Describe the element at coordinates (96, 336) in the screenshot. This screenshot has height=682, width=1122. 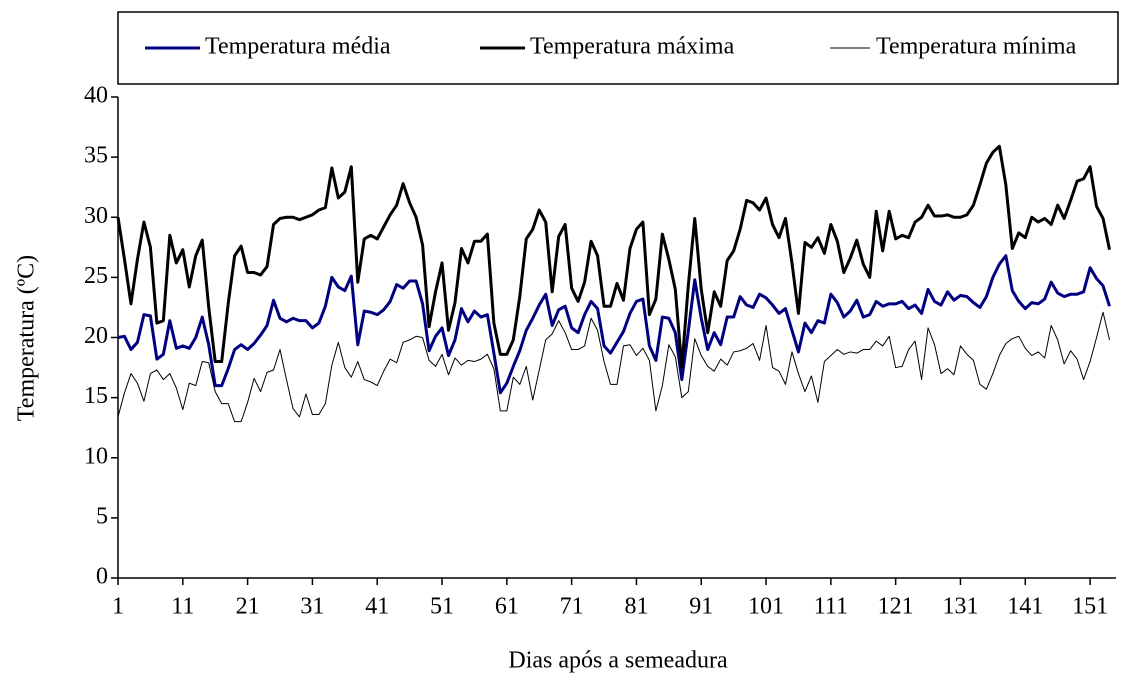
I see `y-tick-label: 20` at that location.